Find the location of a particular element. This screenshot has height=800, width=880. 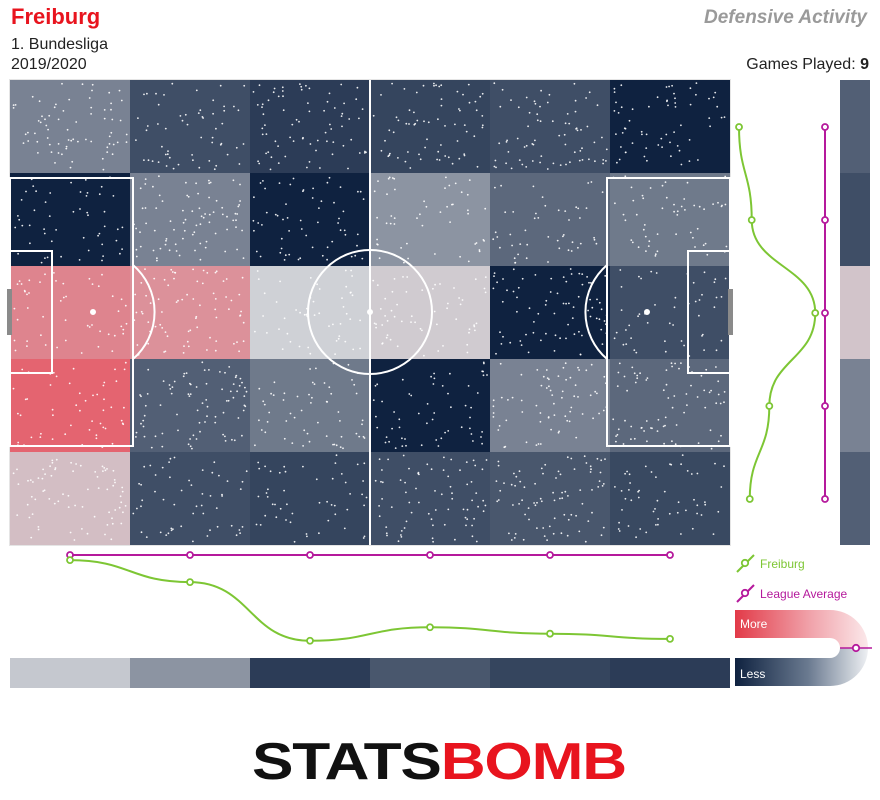

row-summary-band is located at coordinates (855, 312).